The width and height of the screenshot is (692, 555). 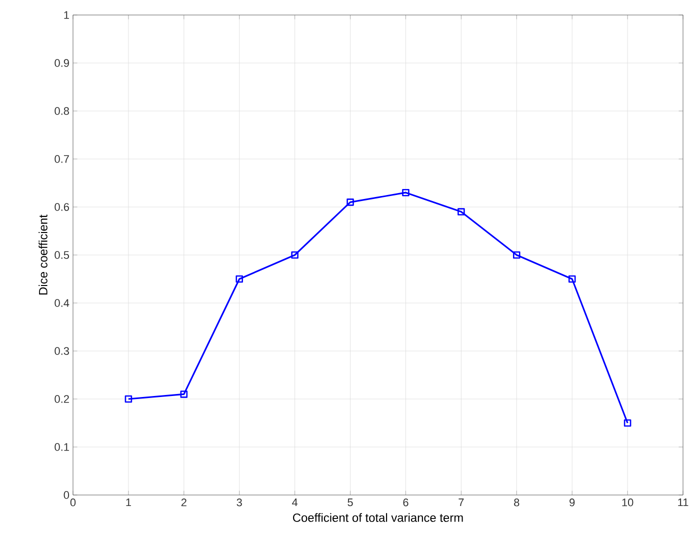 What do you see at coordinates (61, 351) in the screenshot?
I see `y-tick-label: 0.3` at bounding box center [61, 351].